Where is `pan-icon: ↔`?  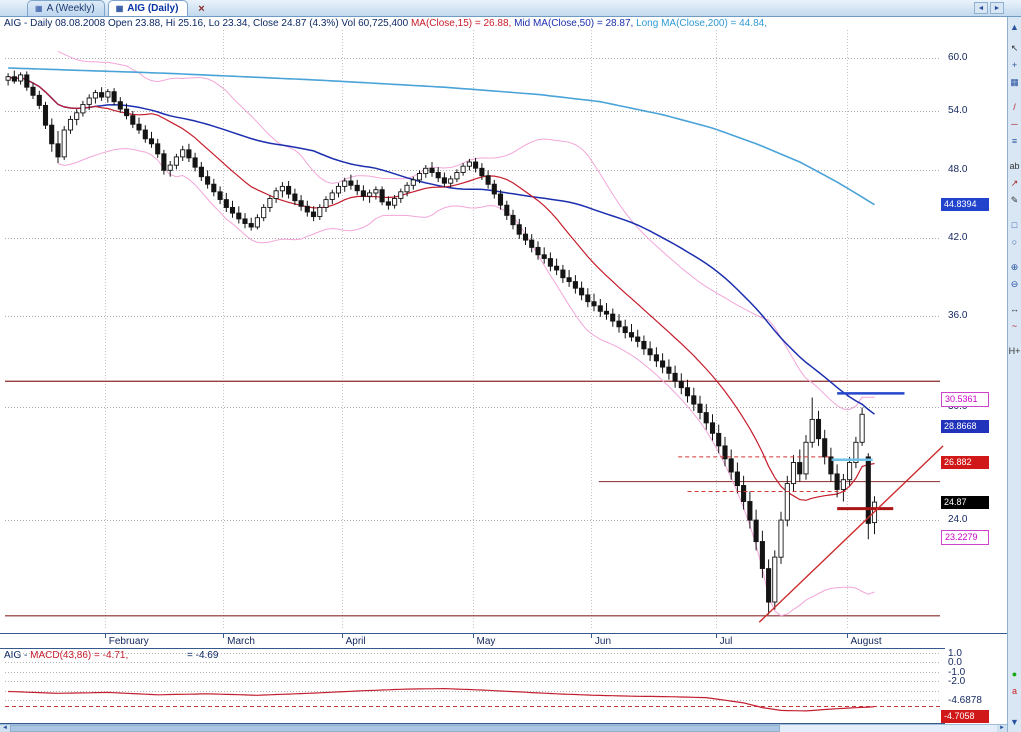 pan-icon: ↔ is located at coordinates (1014, 309).